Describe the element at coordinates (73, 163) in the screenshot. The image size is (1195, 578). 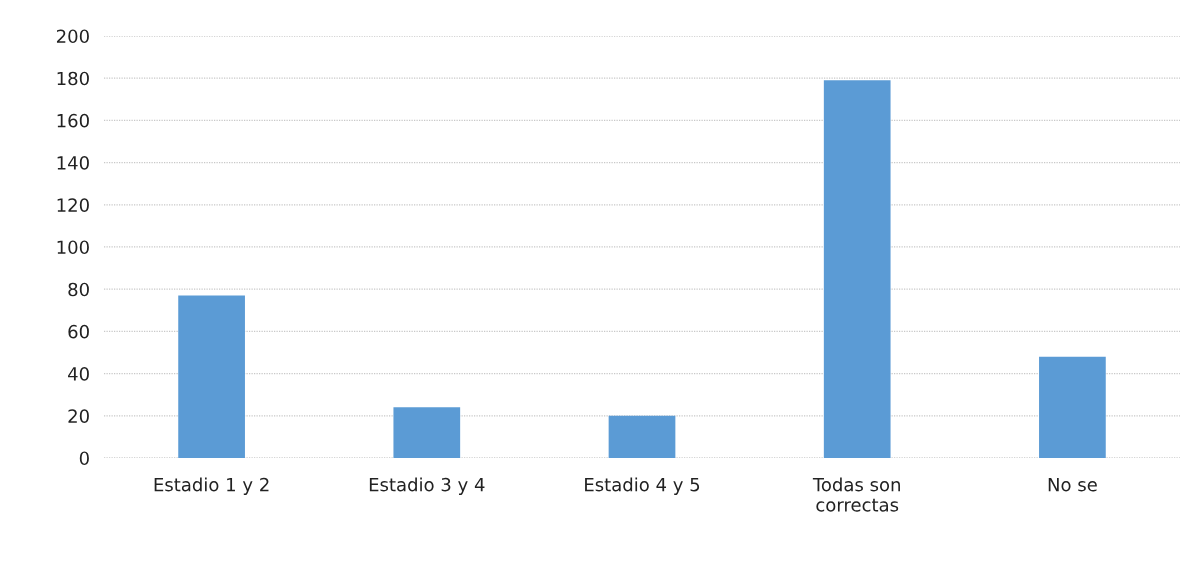
I see `y-tick-label: 140` at that location.